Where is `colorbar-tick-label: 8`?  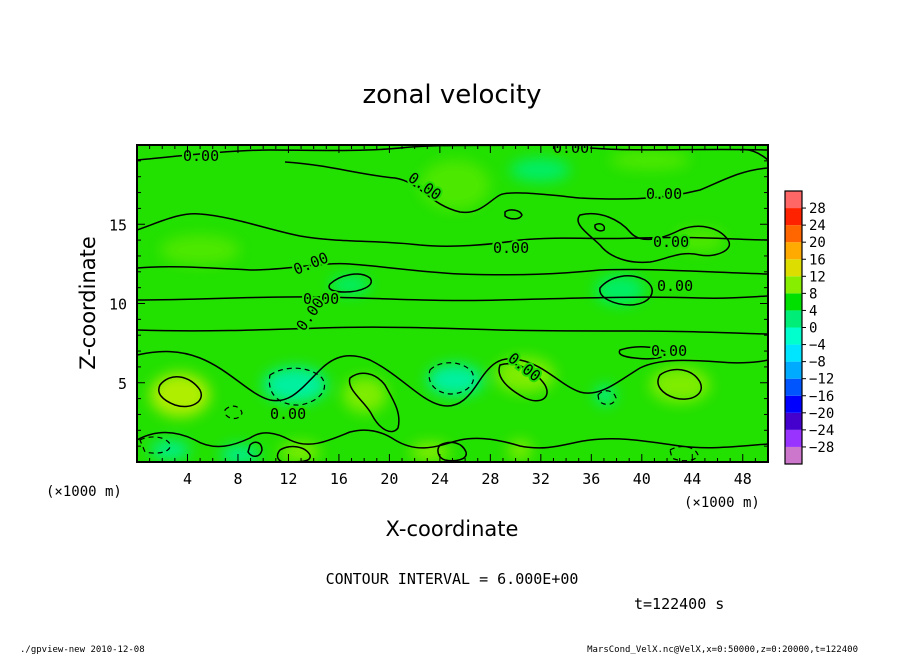 colorbar-tick-label: 8 is located at coordinates (813, 294).